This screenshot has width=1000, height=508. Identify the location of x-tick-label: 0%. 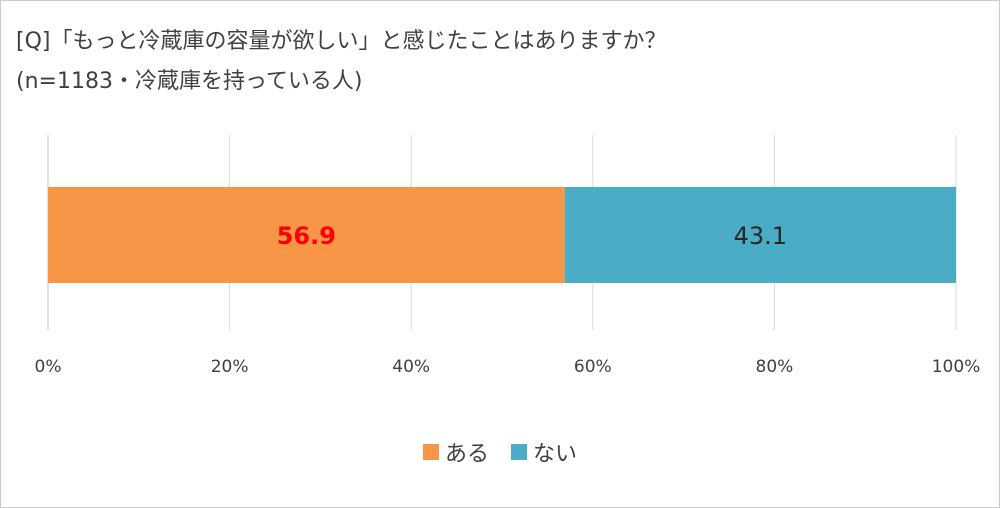
(48, 367).